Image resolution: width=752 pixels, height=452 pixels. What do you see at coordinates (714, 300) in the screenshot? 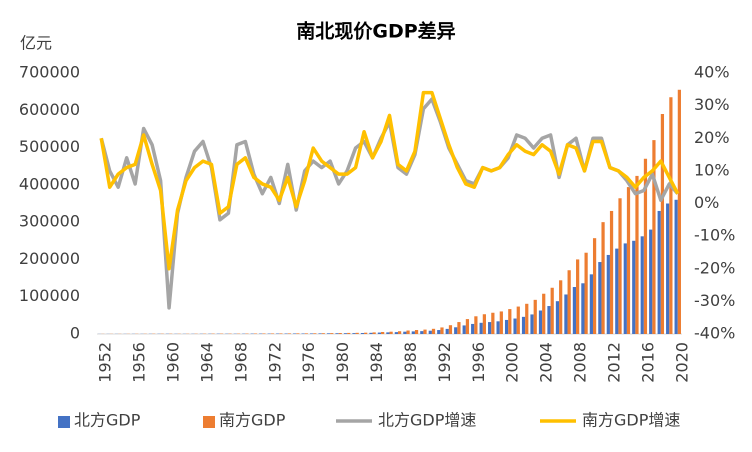
I see `y2-tick-label: -30%` at bounding box center [714, 300].